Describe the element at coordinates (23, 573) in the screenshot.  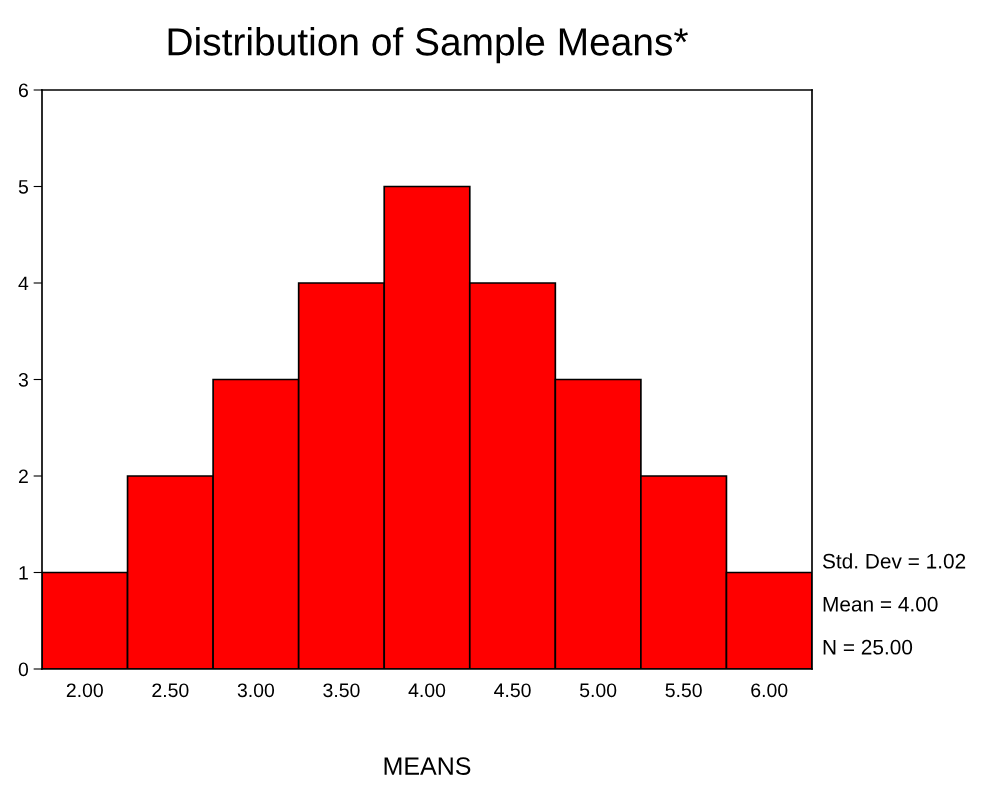
I see `y-tick-label: 1` at that location.